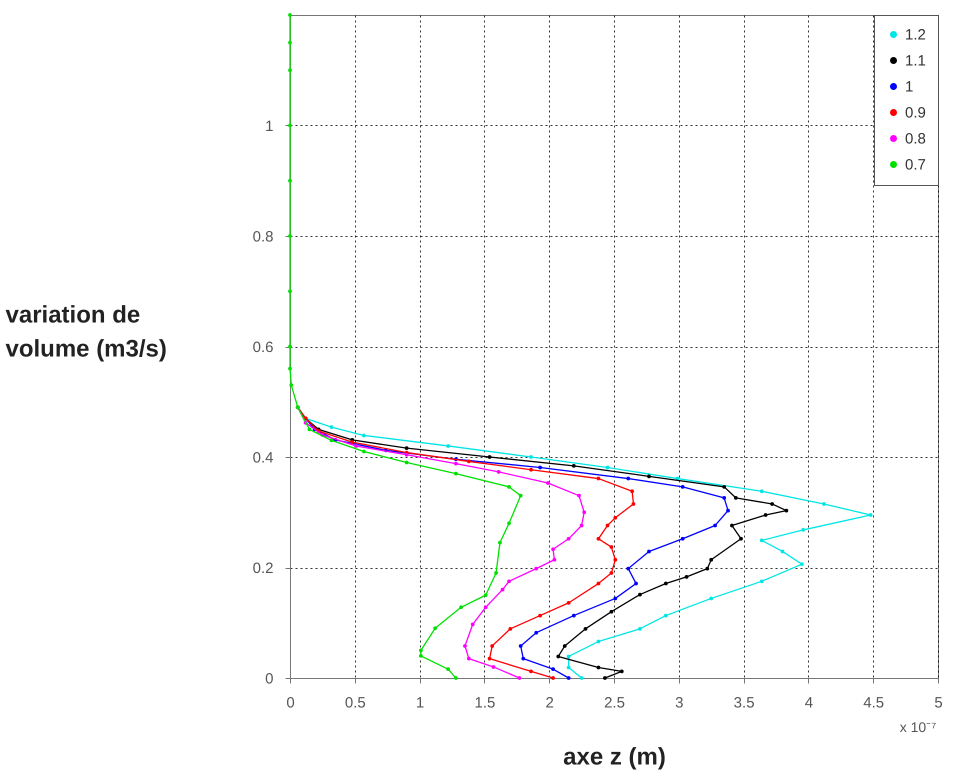  What do you see at coordinates (915, 139) in the screenshot?
I see `legend-label: 0.8` at bounding box center [915, 139].